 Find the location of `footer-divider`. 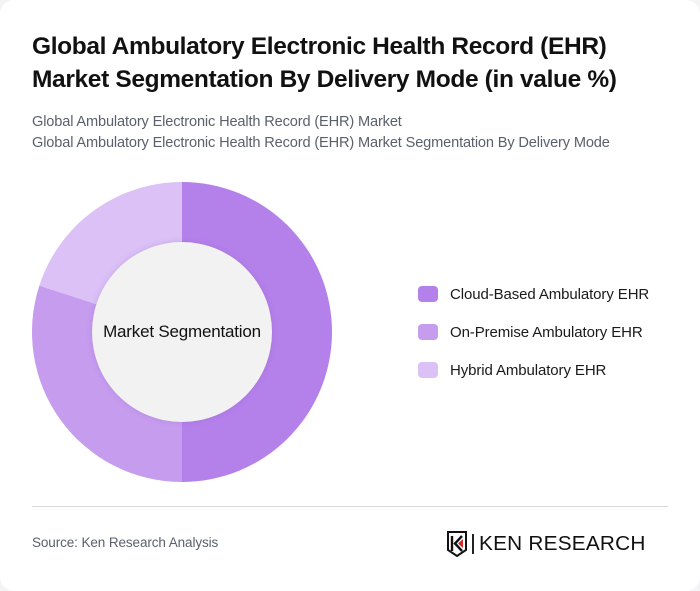

footer-divider is located at coordinates (350, 506).